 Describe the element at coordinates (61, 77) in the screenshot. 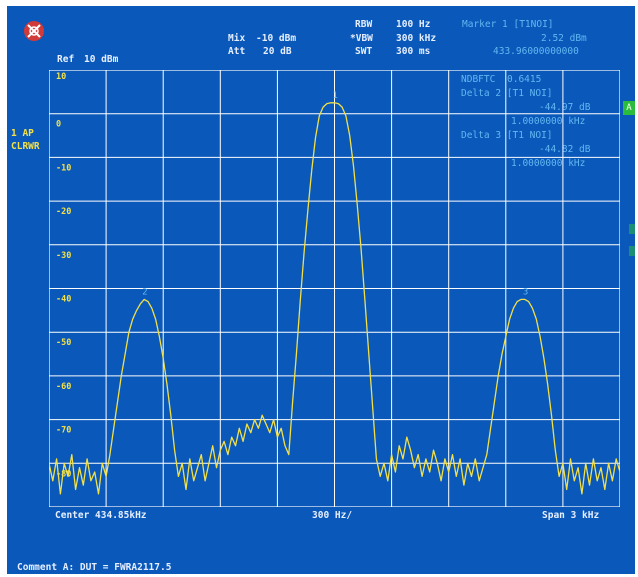

I see `y-tick-label: 10` at that location.